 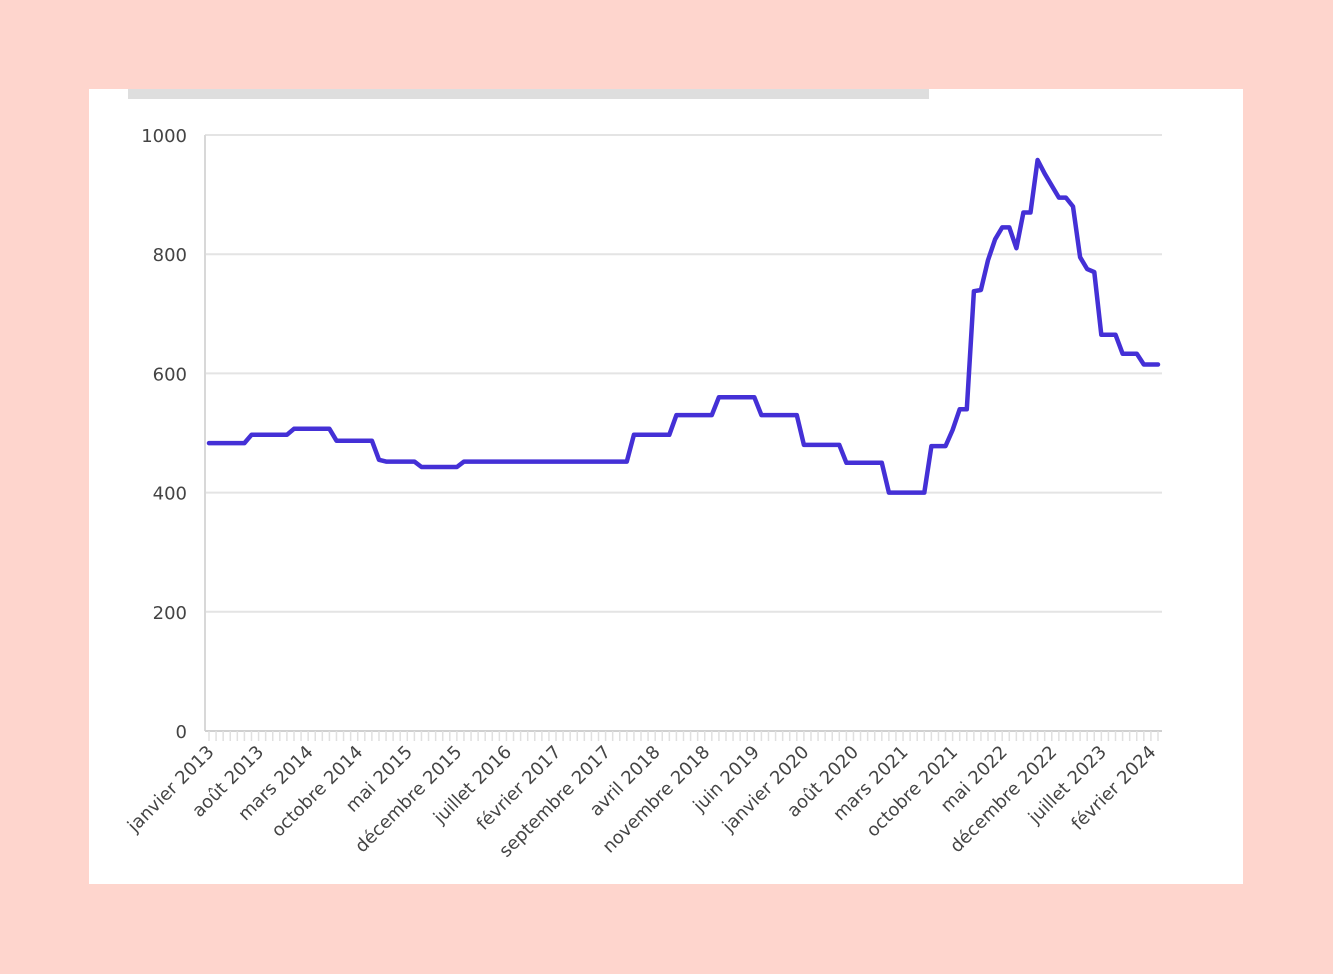 What do you see at coordinates (164, 136) in the screenshot?
I see `y-tick-label: 1000` at bounding box center [164, 136].